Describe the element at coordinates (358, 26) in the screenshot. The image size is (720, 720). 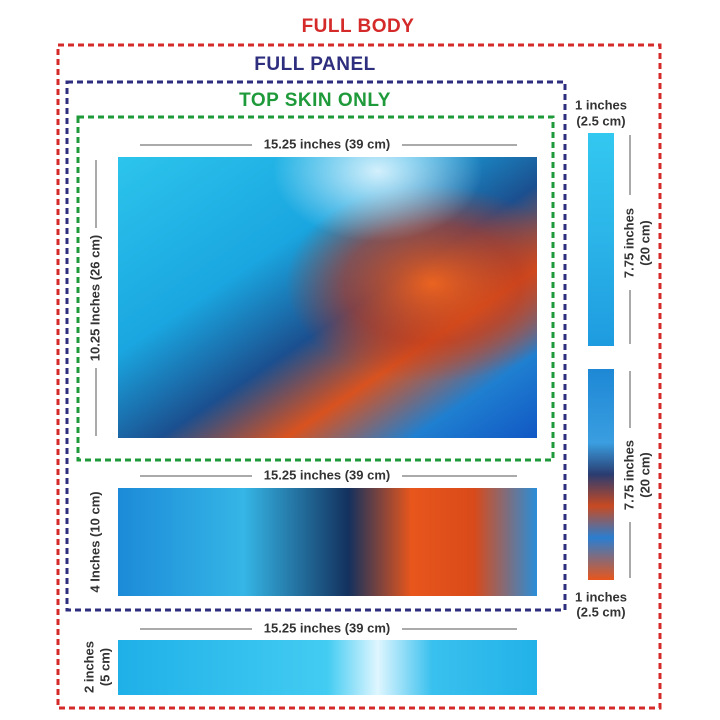
I see `frame-title: FULL BODY` at that location.